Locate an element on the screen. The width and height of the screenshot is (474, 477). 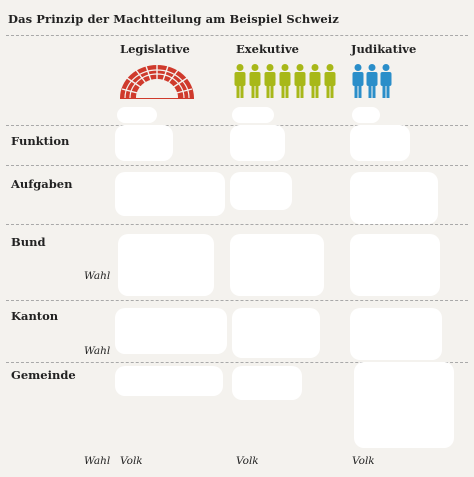
column-header-legislative: Legislative is located at coordinates (155, 49).